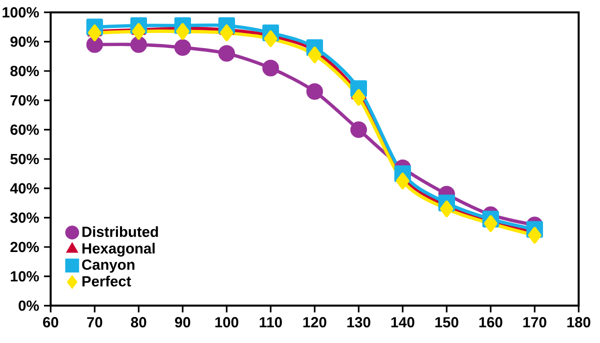 The image size is (600, 343). I want to click on legend-label: Perfect, so click(107, 281).